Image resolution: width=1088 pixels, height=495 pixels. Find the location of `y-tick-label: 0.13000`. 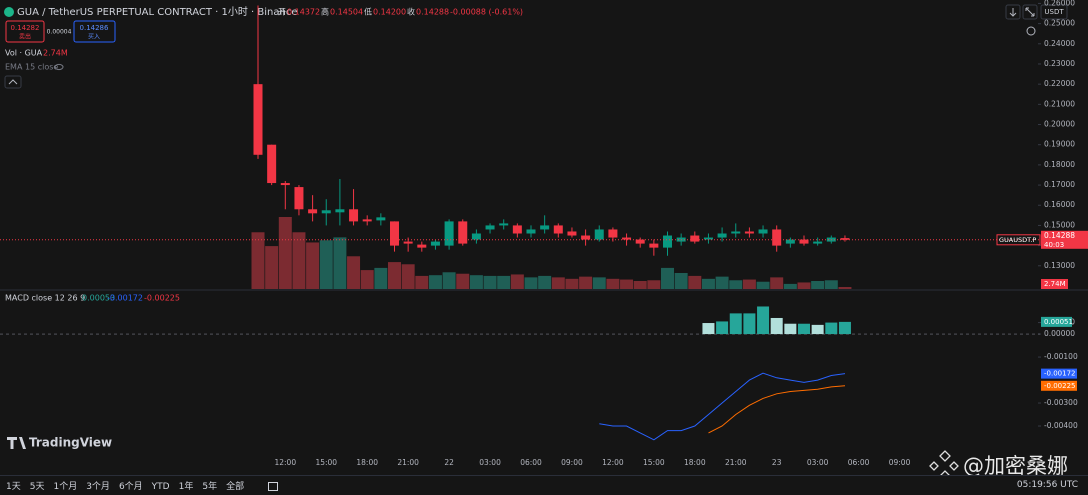

y-tick-label: 0.13000 is located at coordinates (1059, 265).